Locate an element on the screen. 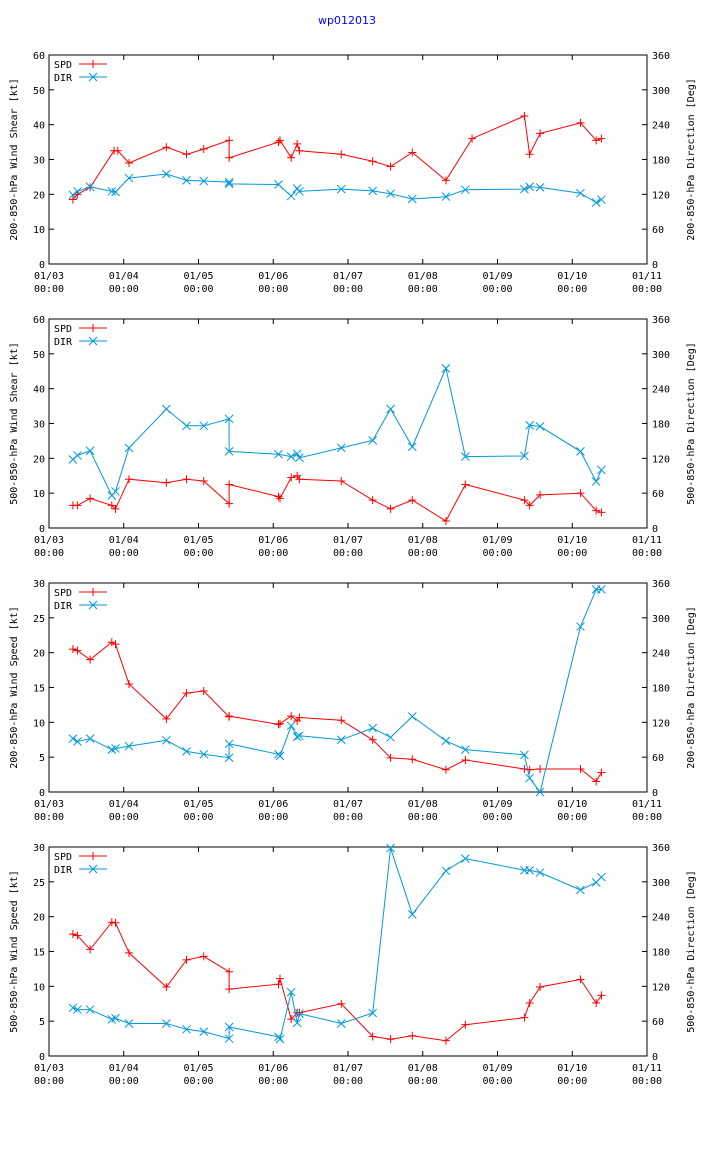  y2-axis-label: 500-850-hPa Direction [Deg] is located at coordinates (691, 423).